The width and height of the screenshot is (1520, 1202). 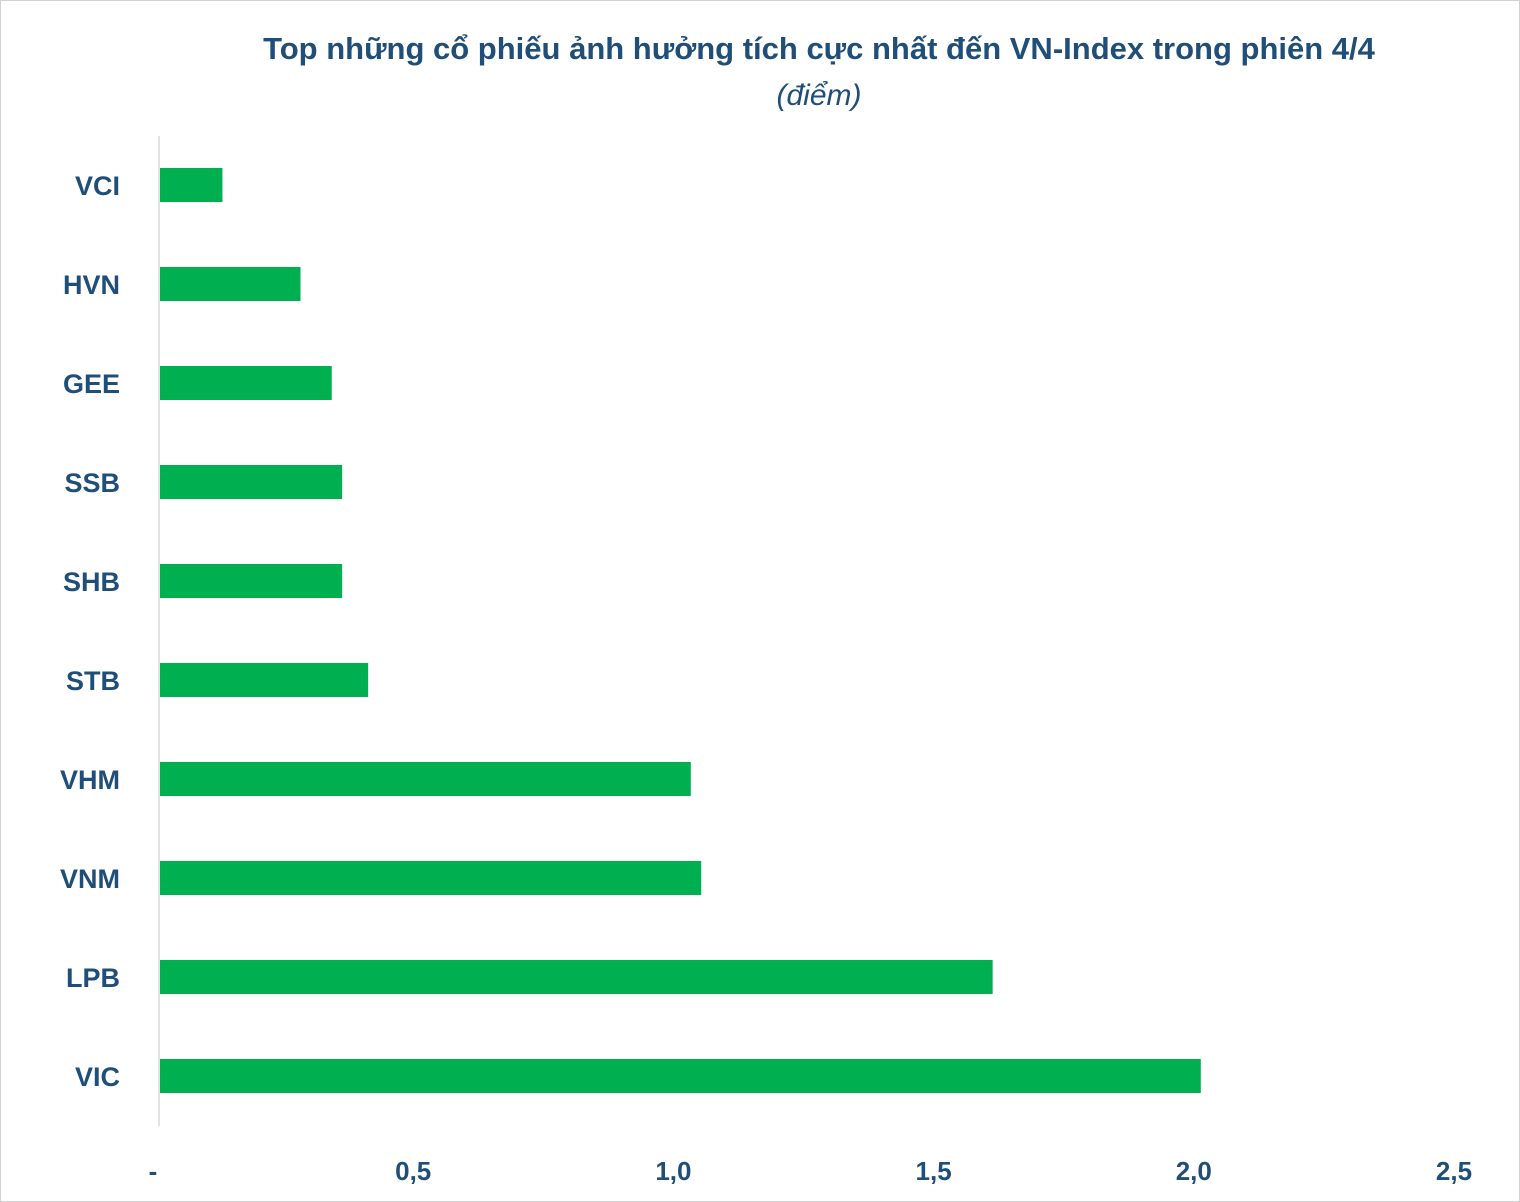 I want to click on category-label-gee: GEE, so click(x=91, y=384).